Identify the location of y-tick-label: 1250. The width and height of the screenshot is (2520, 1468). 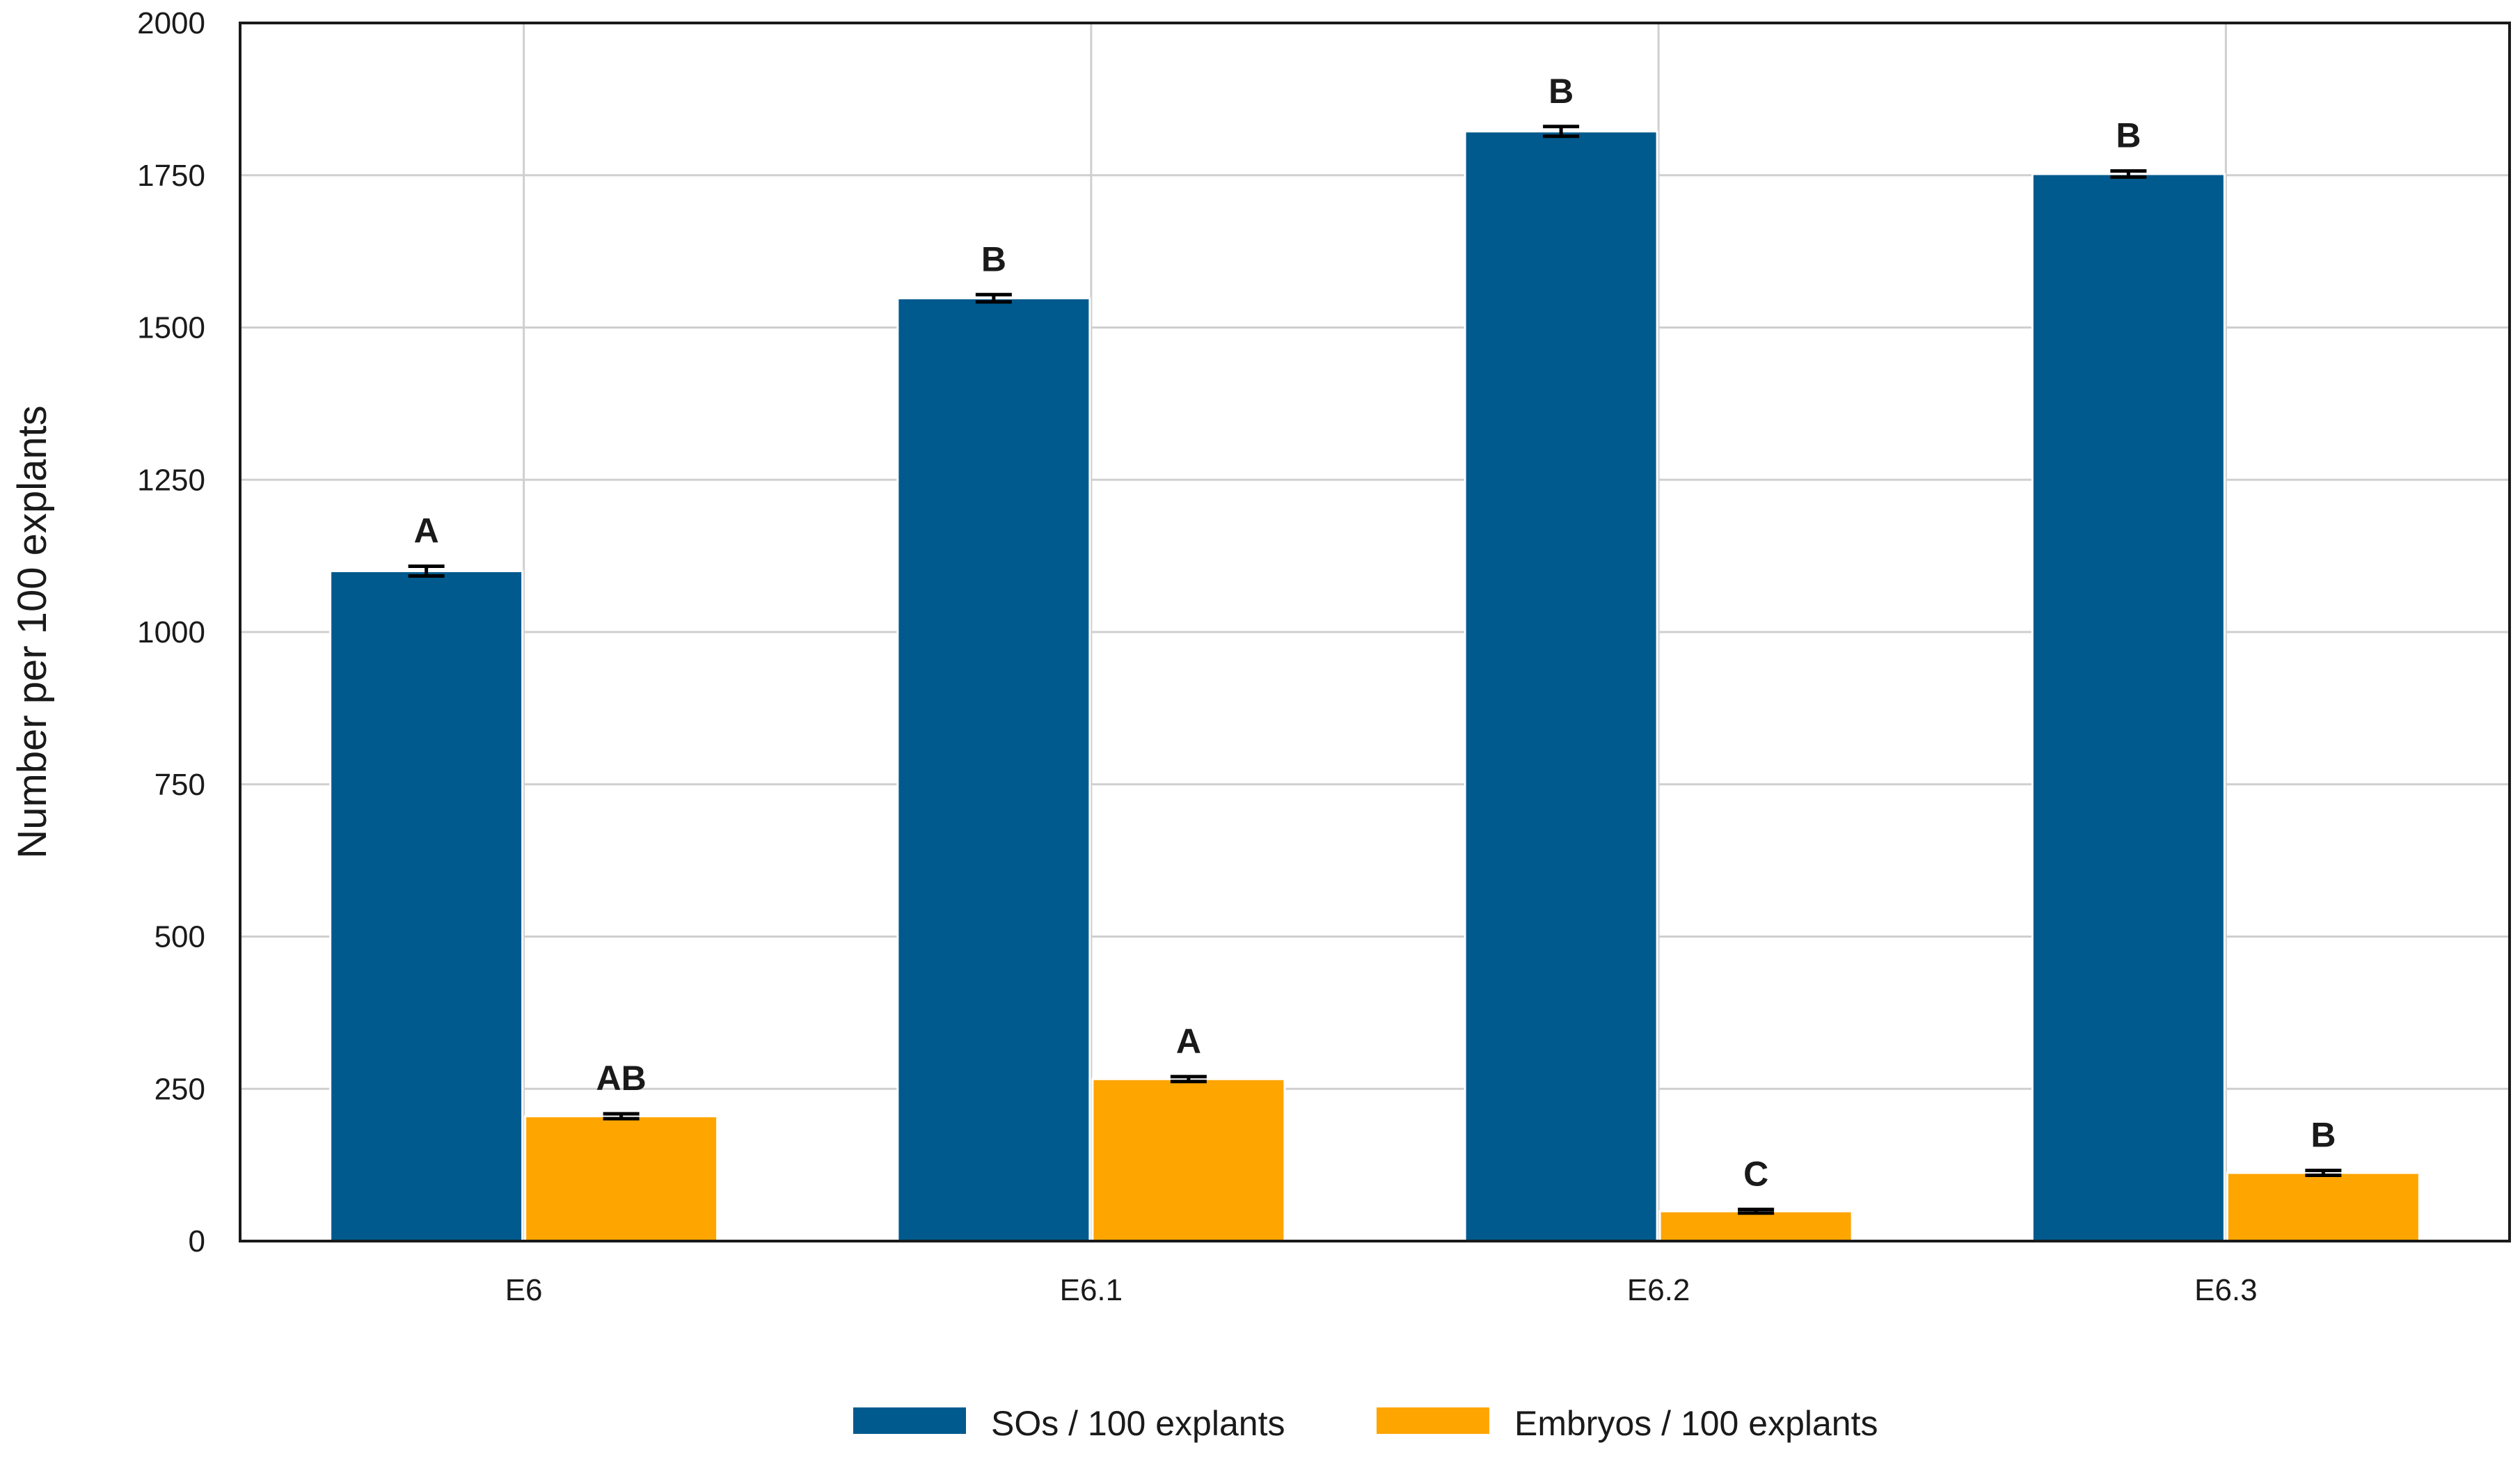
(171, 480).